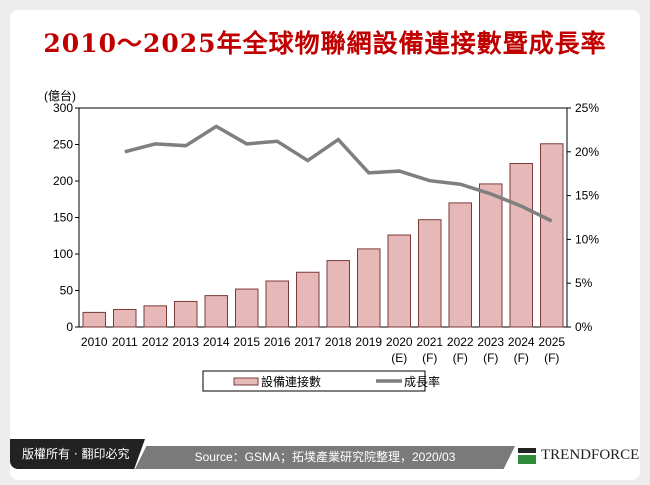 The height and width of the screenshot is (485, 650). What do you see at coordinates (307, 342) in the screenshot?
I see `x-tick-label: 2017` at bounding box center [307, 342].